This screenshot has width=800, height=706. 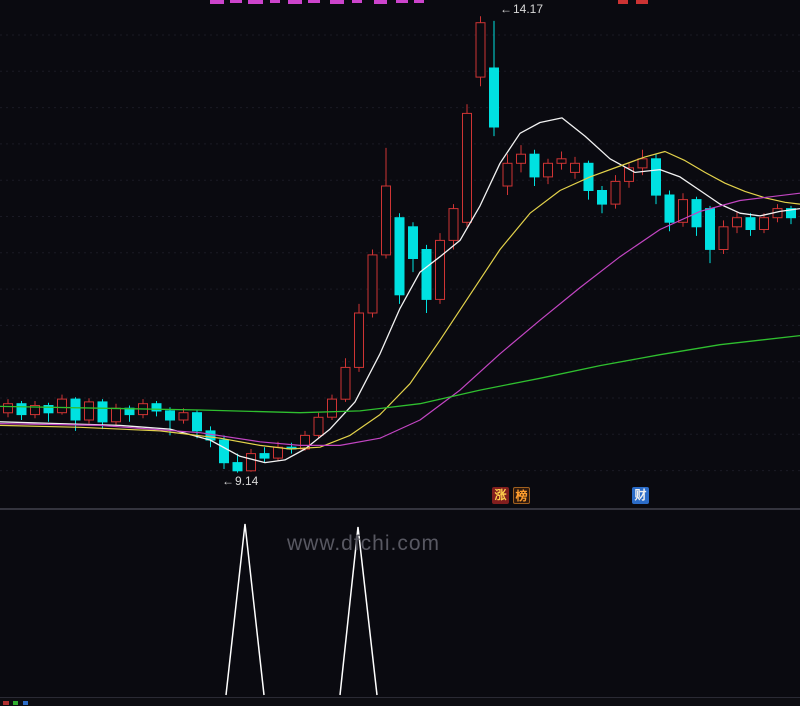 What do you see at coordinates (364, 543) in the screenshot?
I see `watermark-text: www.dfchi.com` at bounding box center [364, 543].